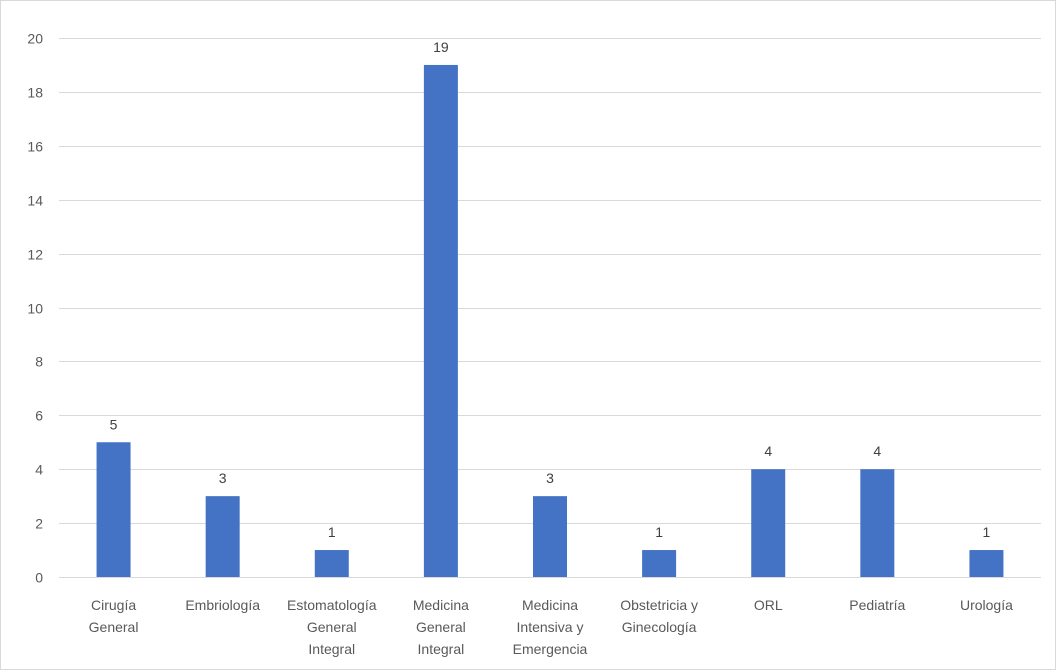 This screenshot has height=672, width=1057. What do you see at coordinates (39, 470) in the screenshot?
I see `y-tick-label: 4` at bounding box center [39, 470].